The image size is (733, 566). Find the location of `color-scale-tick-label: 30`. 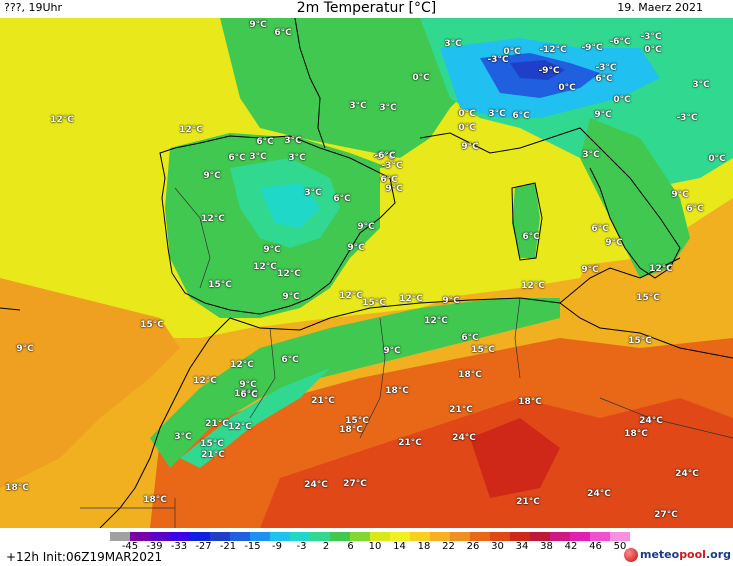

color-scale-tick-label: 30 is located at coordinates (497, 546).